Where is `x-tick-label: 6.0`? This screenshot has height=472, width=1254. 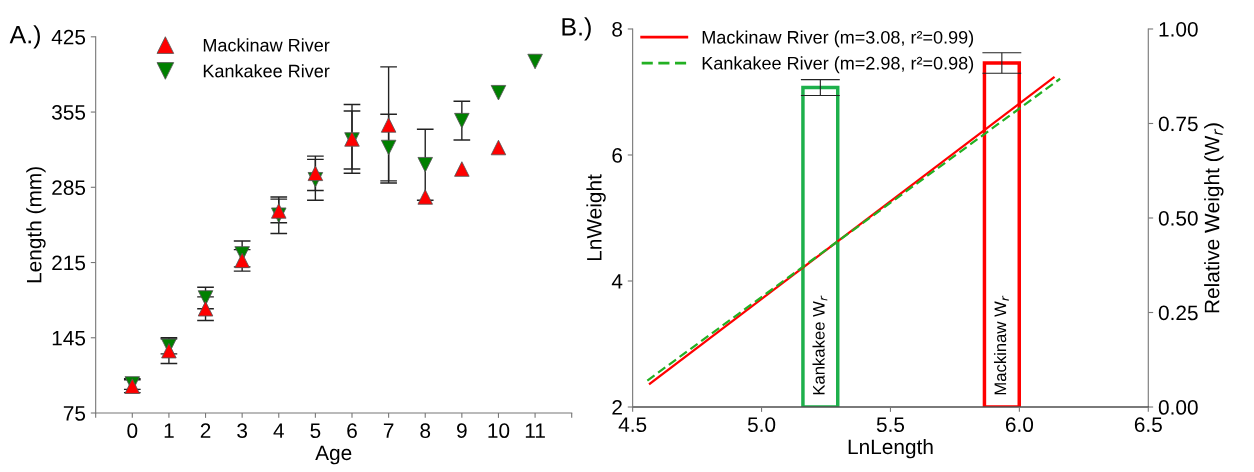
x-tick-label: 6.0 is located at coordinates (1019, 425).